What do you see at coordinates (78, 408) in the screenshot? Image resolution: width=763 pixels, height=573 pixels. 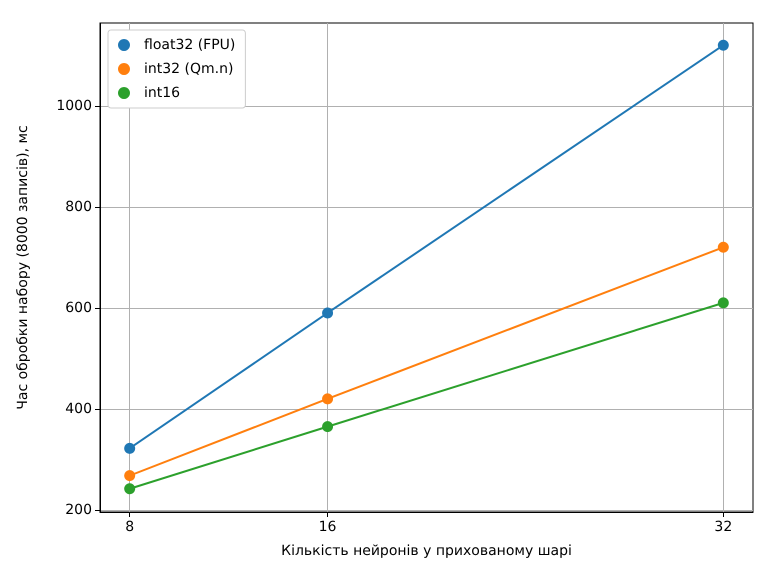 I see `y-tick-label: 400` at bounding box center [78, 408].